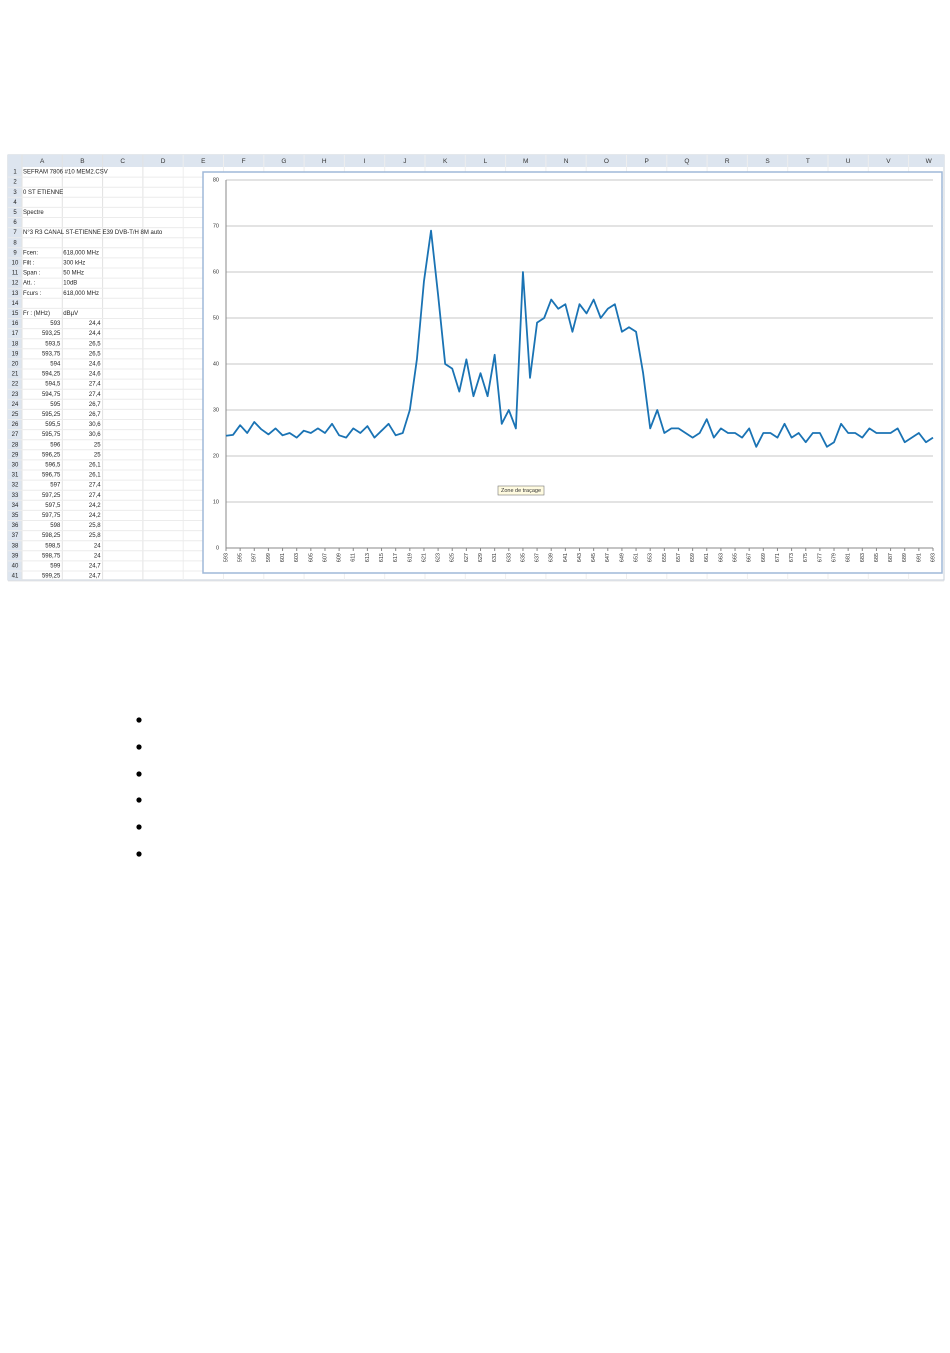 The height and width of the screenshot is (1353, 950). What do you see at coordinates (15, 506) in the screenshot?
I see `row-number: 34` at bounding box center [15, 506].